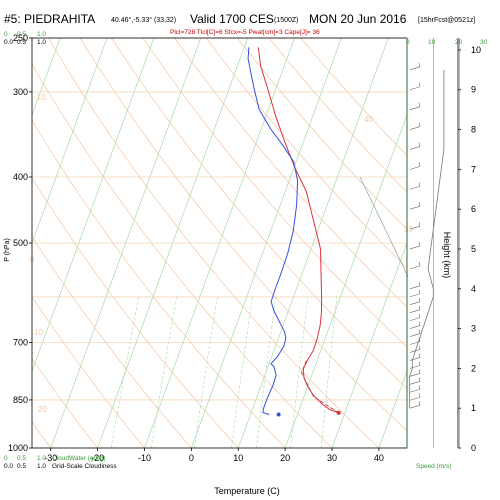  Describe the element at coordinates (97, 458) in the screenshot. I see `x-tick-label: -20` at that location.